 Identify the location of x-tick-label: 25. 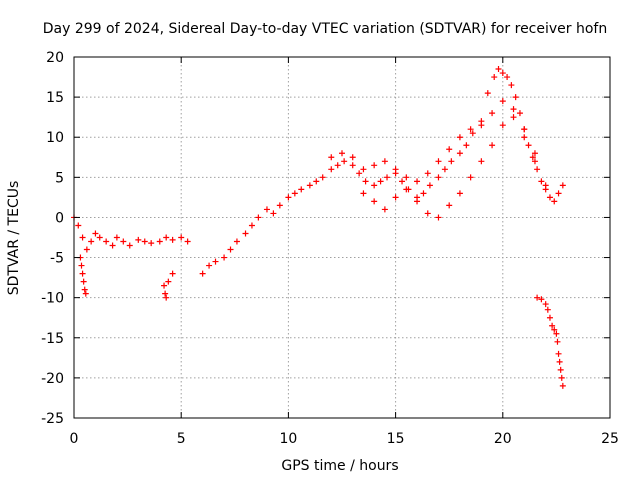
(610, 439).